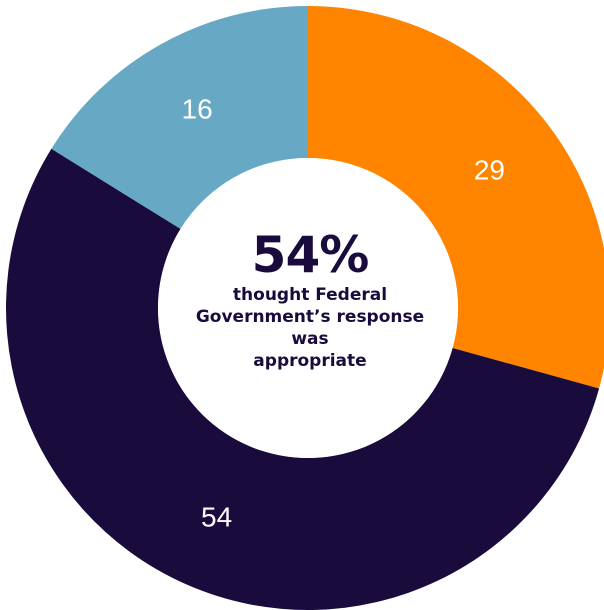 This screenshot has width=604, height=610. I want to click on slice-value-label-3: 16, so click(197, 108).